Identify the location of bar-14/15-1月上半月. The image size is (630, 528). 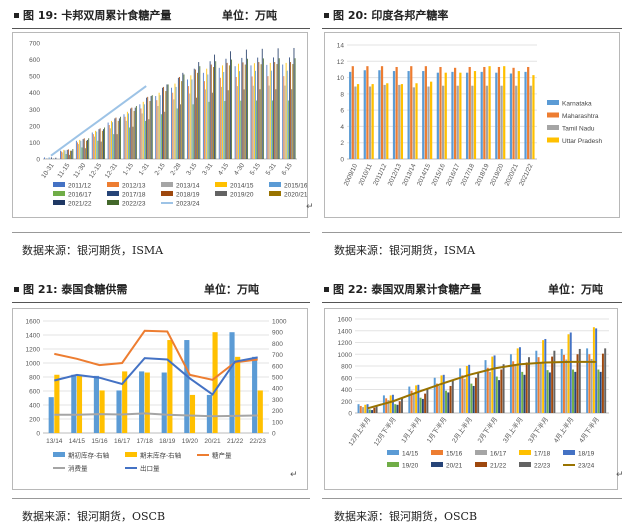
(409, 399).